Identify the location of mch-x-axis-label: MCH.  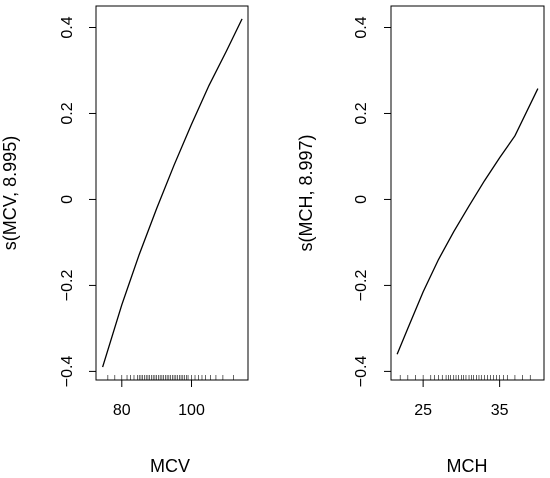
(467, 466).